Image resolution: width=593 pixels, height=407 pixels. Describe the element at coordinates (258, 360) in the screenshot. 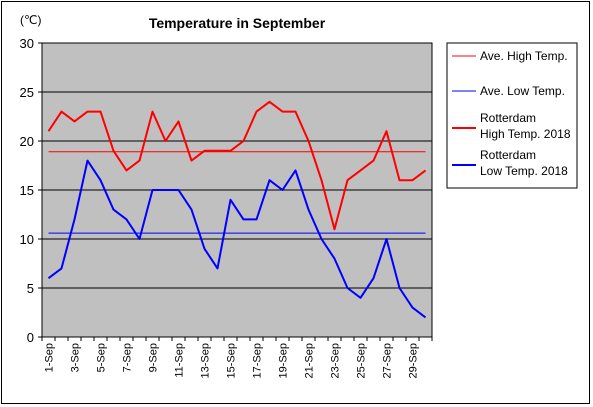

I see `x-tick-label: 17-Sep` at that location.